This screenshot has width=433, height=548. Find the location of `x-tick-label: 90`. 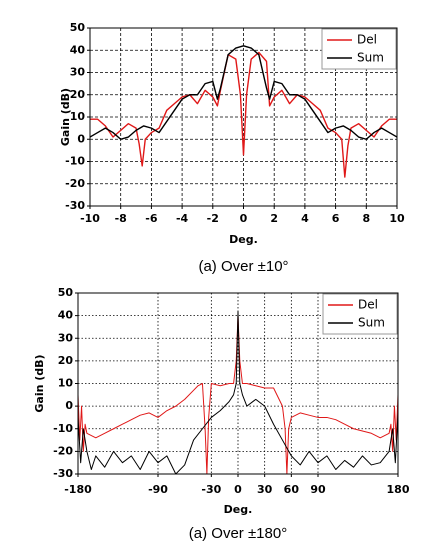

x-tick-label: 90 is located at coordinates (318, 489).